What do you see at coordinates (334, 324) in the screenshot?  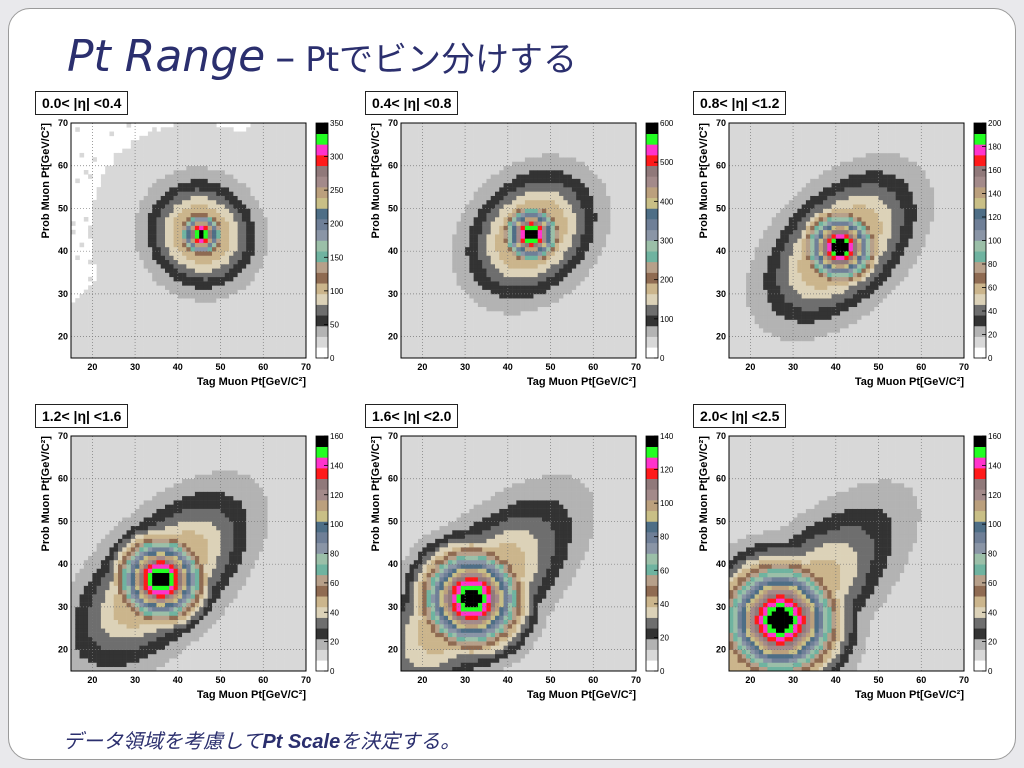 I see `palette-tick-label: 50` at bounding box center [334, 324].